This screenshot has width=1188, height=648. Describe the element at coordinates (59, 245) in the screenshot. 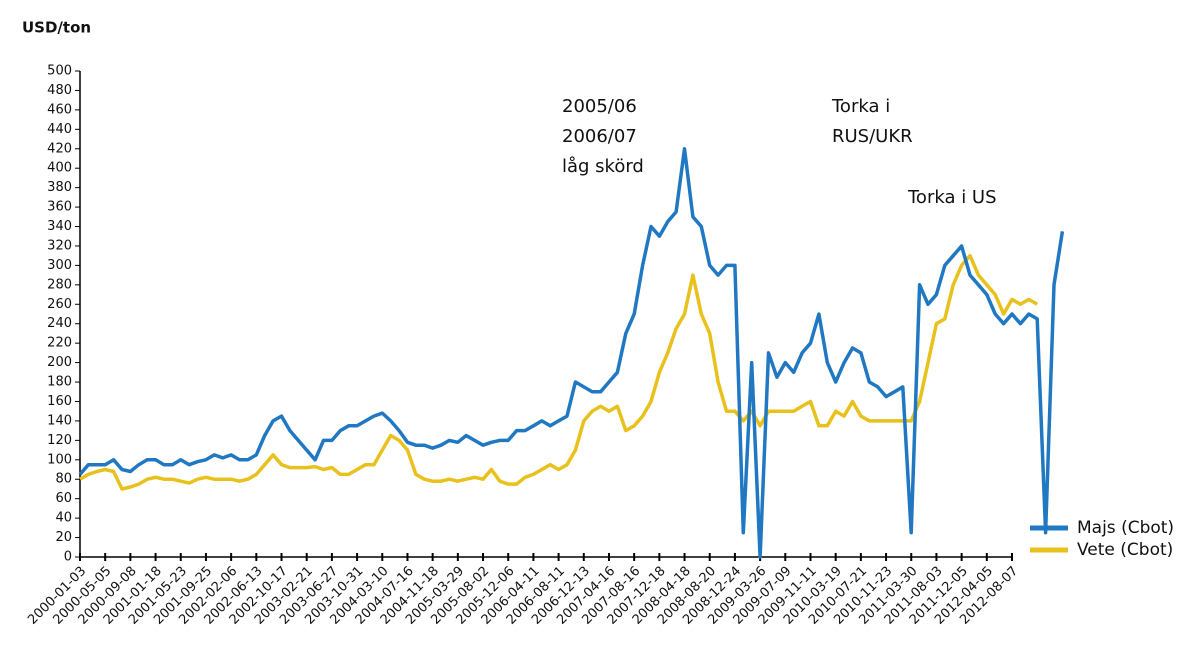

I see `y-tick-label: 320` at that location.